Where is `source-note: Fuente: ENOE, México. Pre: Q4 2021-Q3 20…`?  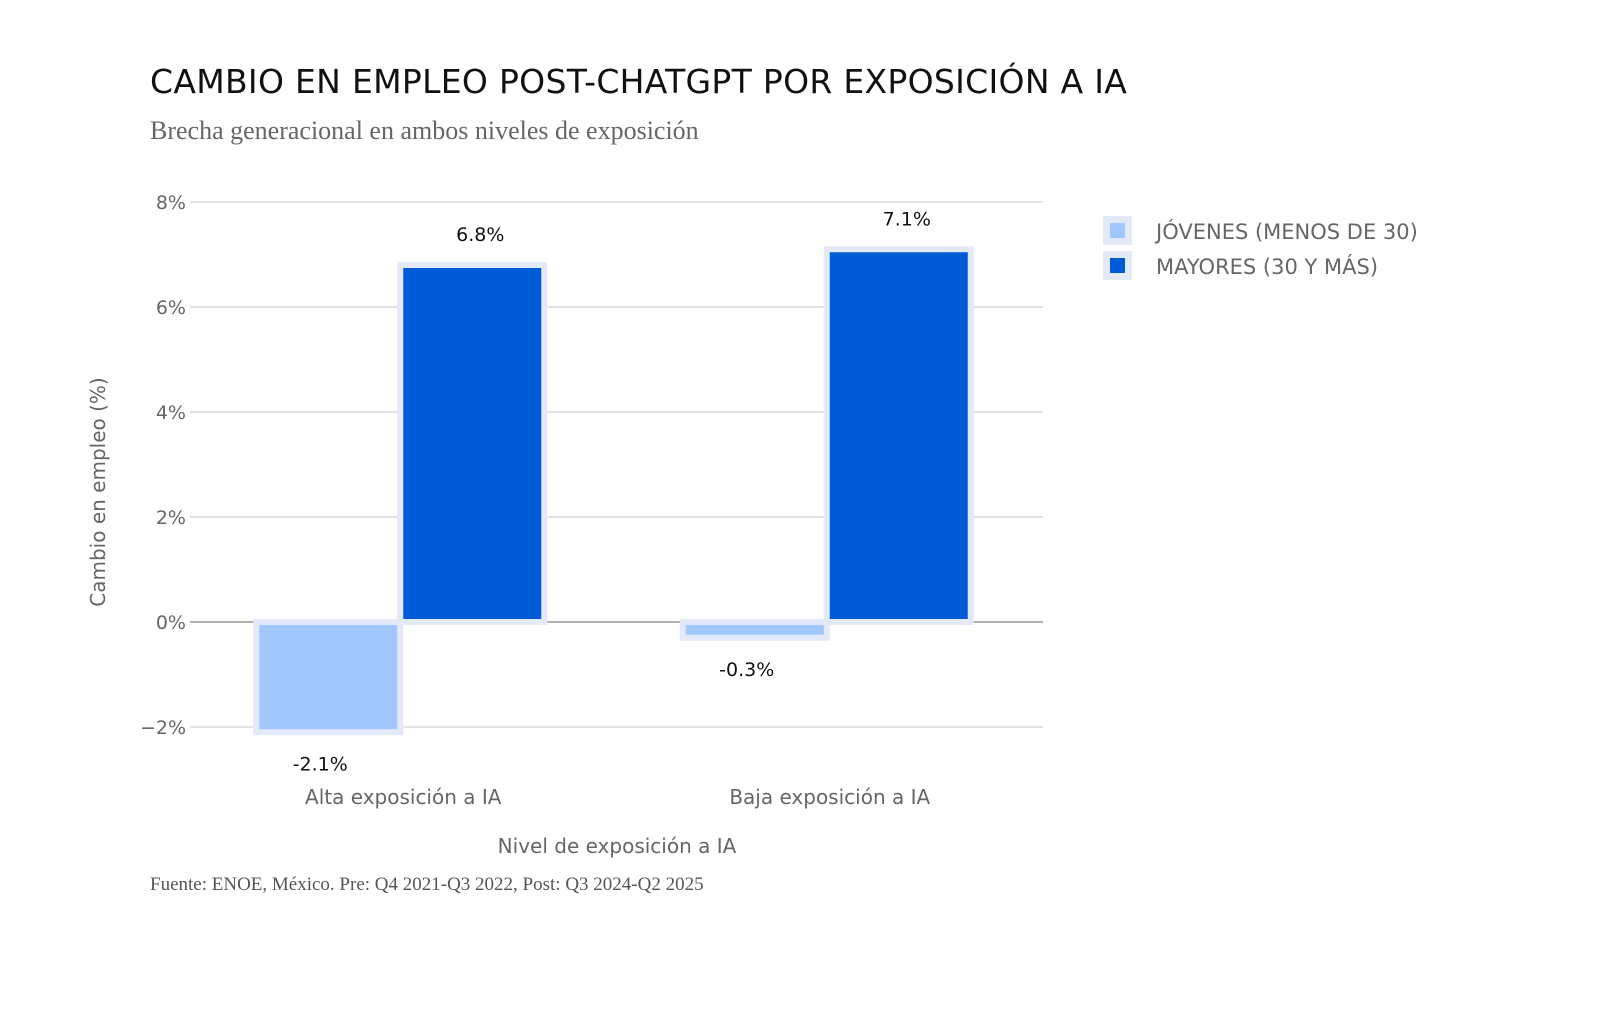
source-note: Fuente: ENOE, México. Pre: Q4 2021-Q3 20… is located at coordinates (427, 884).